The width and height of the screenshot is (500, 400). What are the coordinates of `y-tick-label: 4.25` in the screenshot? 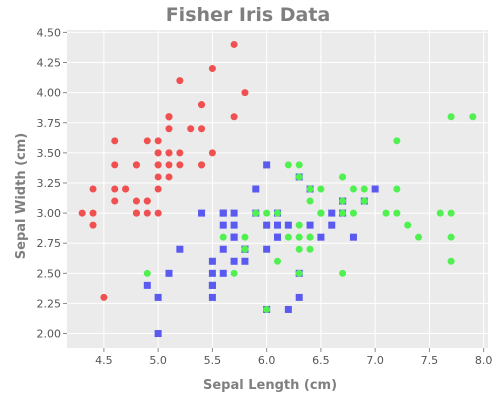 It's located at (49, 63).